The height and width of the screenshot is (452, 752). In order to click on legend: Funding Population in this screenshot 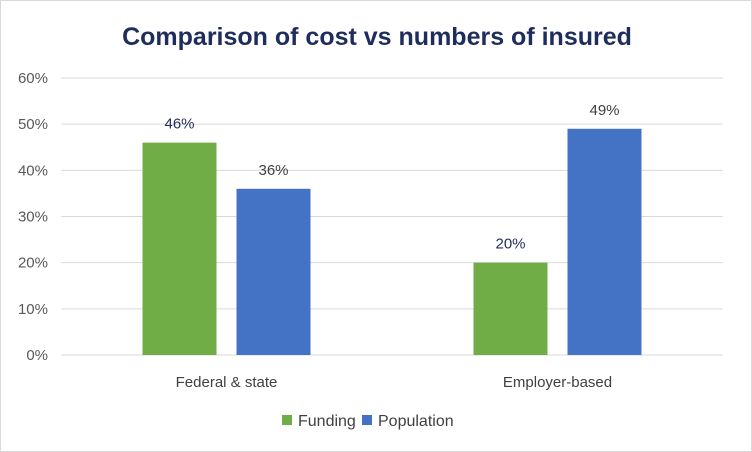, I will do `click(368, 421)`.